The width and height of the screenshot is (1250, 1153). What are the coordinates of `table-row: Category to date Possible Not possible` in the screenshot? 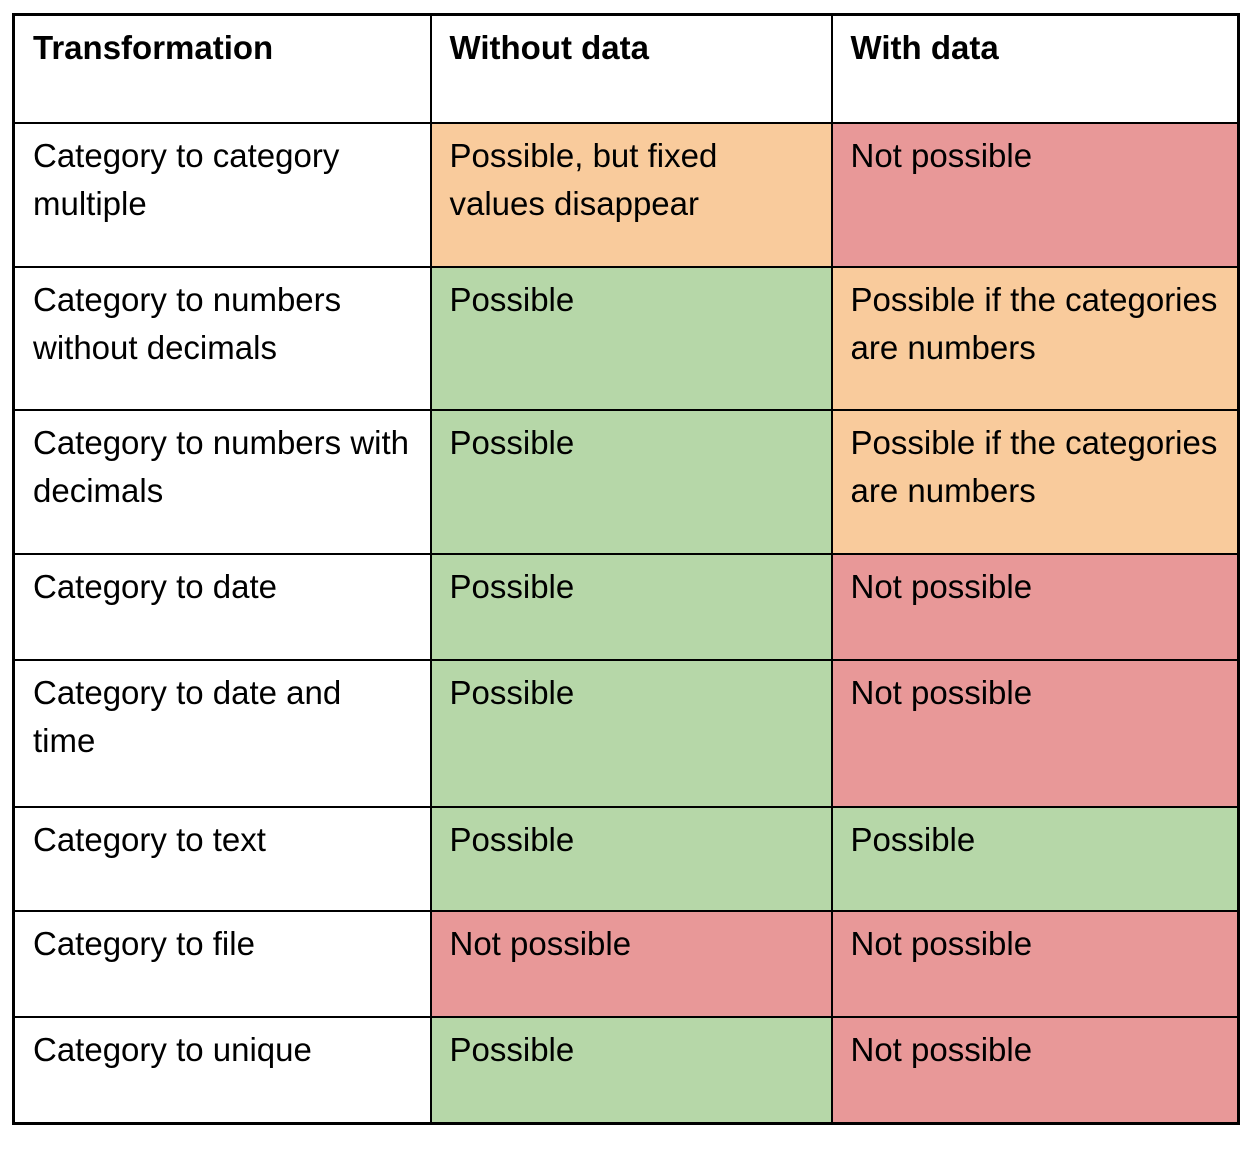 It's located at (626, 606).